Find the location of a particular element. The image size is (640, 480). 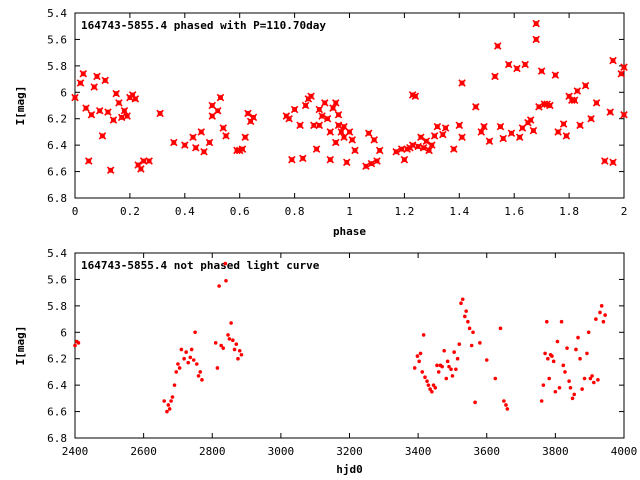

x-tick-label: 3800 is located at coordinates (555, 451).